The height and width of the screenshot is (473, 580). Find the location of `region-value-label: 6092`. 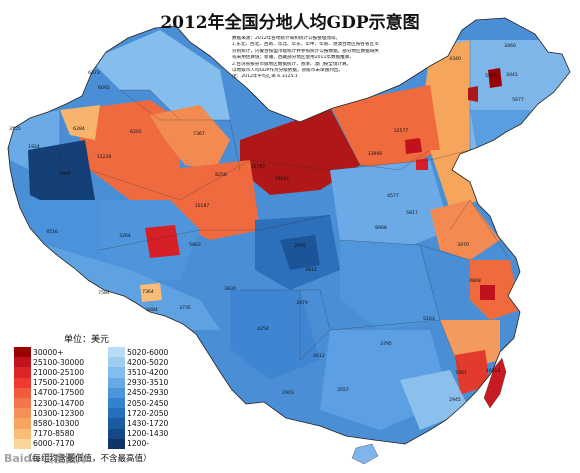

region-value-label: 6092 is located at coordinates (104, 88).